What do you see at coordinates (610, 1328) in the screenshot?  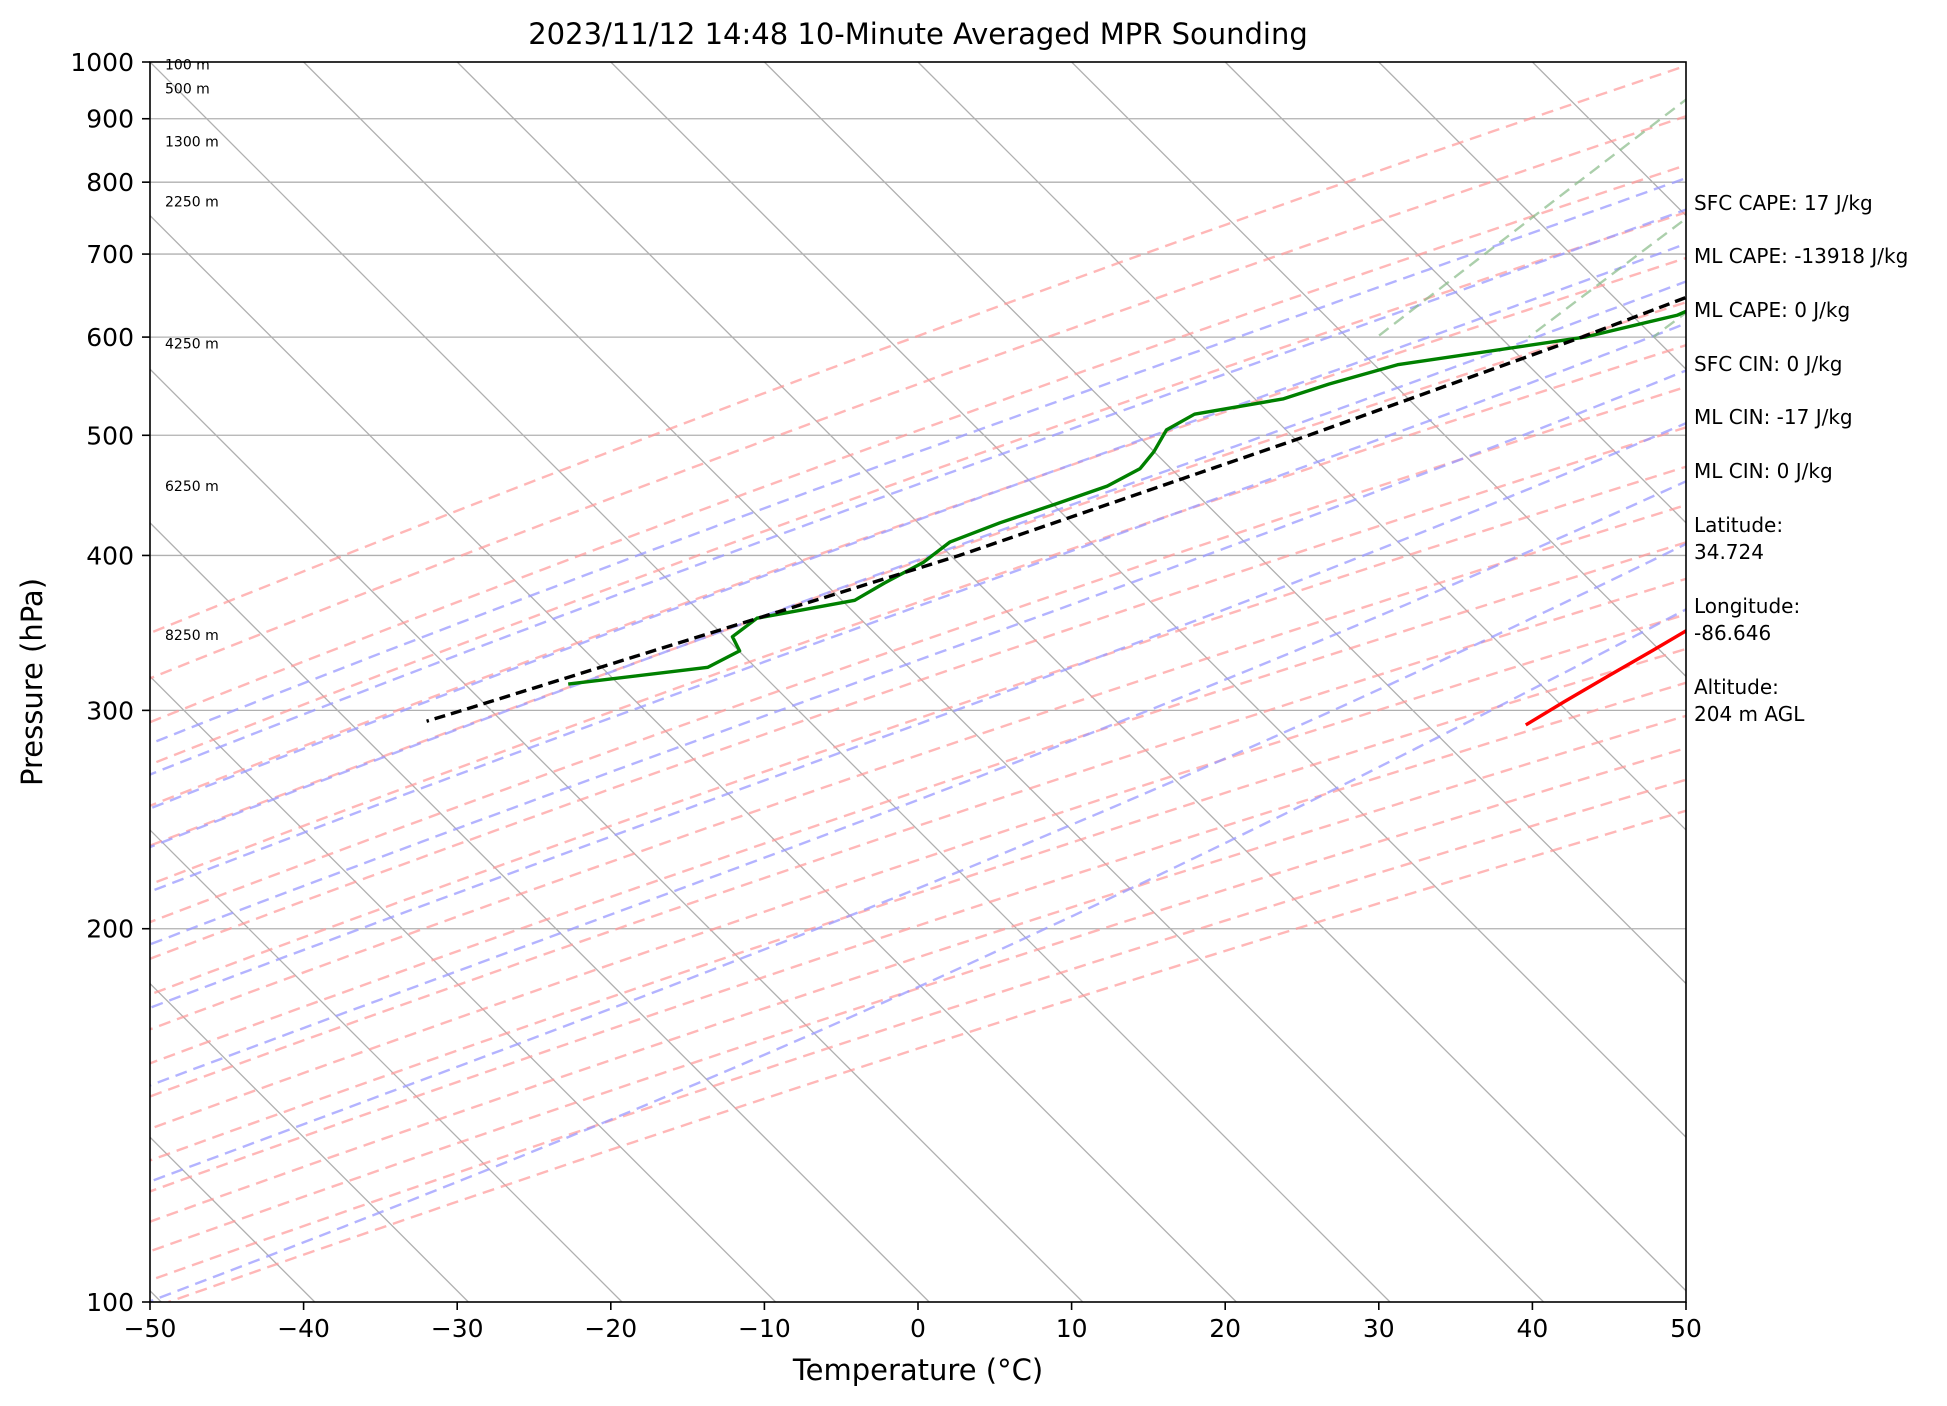 I see `x-tick-label: −20` at bounding box center [610, 1328].